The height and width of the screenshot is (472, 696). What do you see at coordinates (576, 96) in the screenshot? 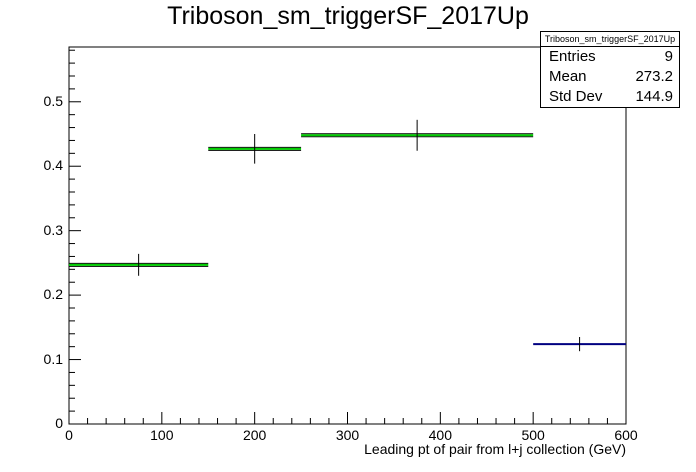
I see `stats-stddev-label: Std Dev` at bounding box center [576, 96].